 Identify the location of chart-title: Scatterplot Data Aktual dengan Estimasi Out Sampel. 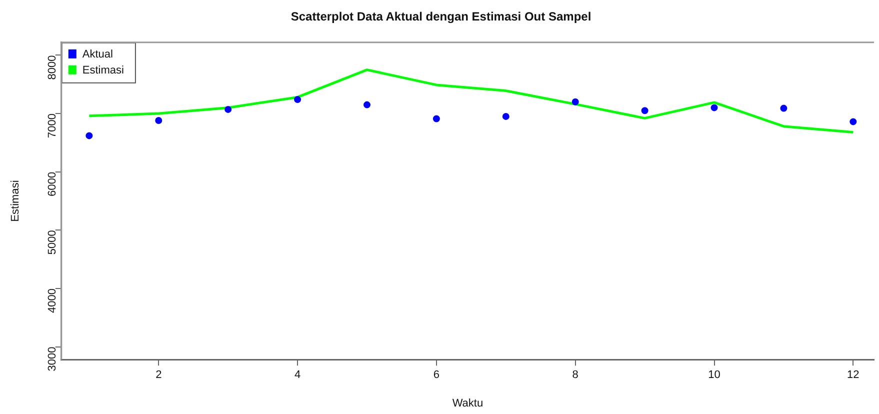
(441, 17).